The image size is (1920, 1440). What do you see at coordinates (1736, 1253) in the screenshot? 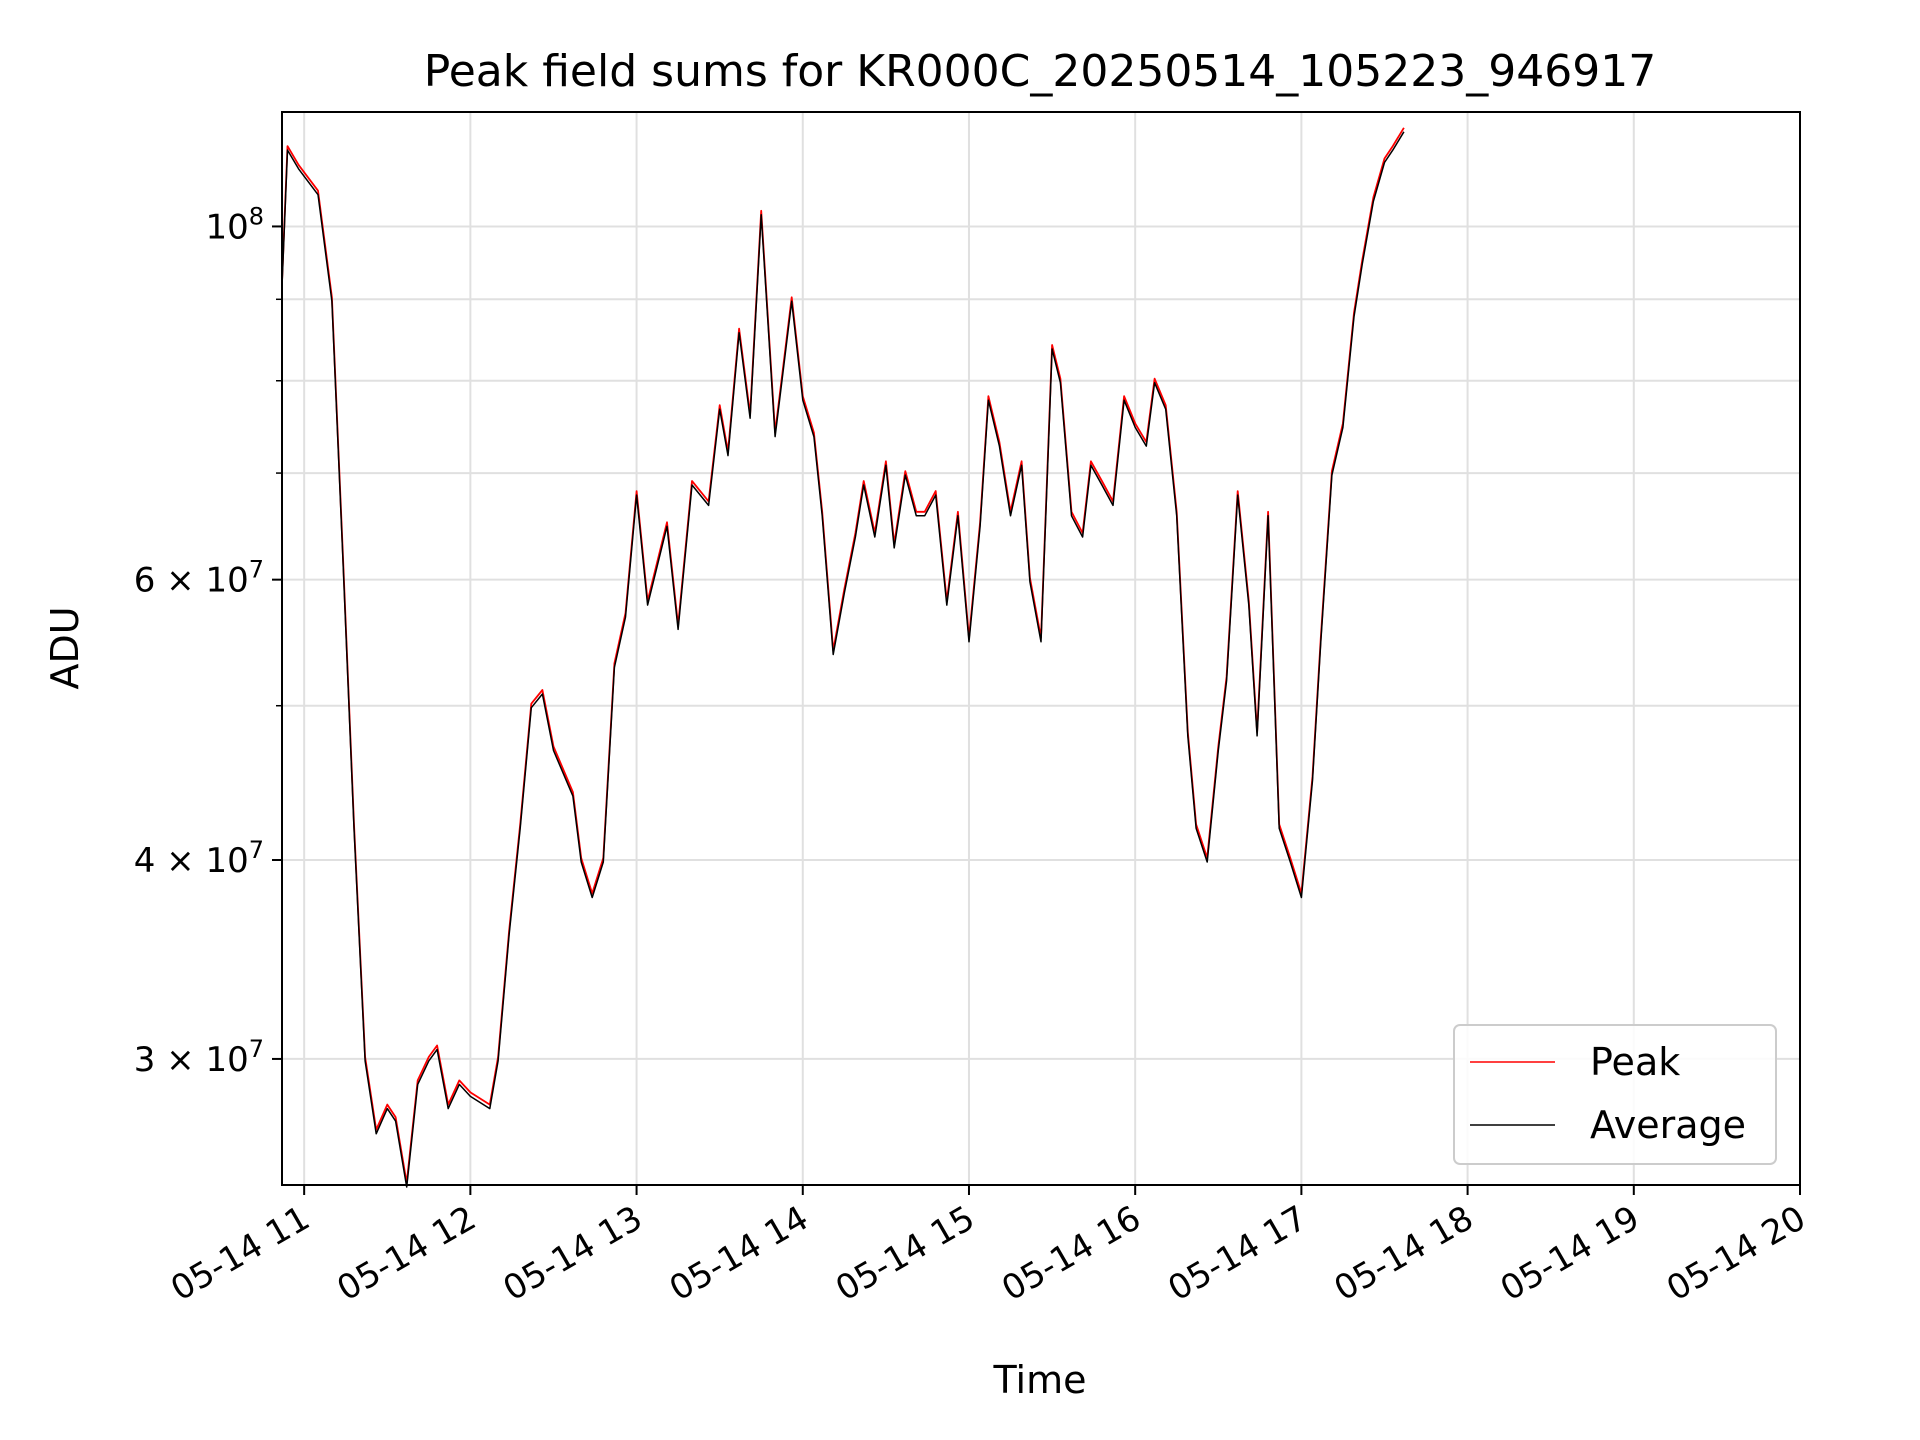
I see `x-tick-label: 05-14 20` at bounding box center [1736, 1253].